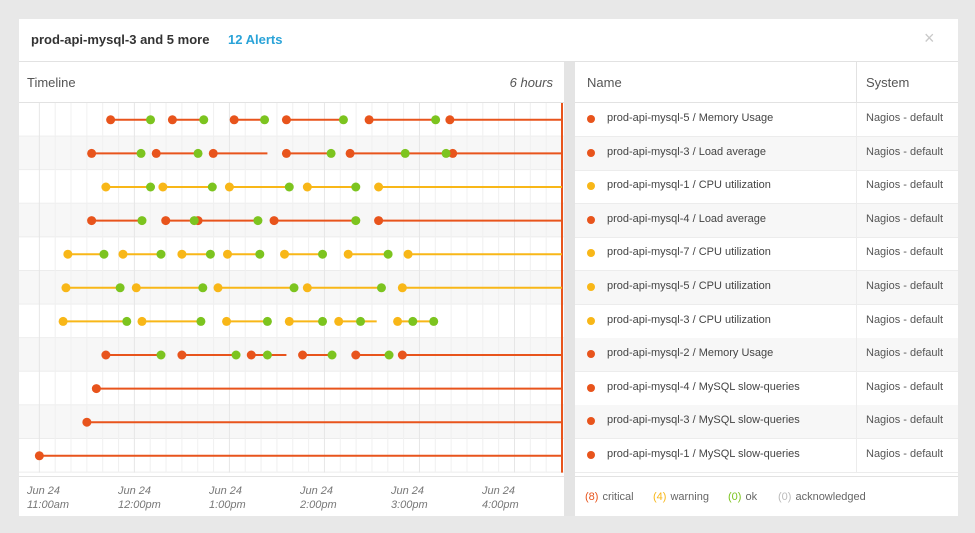 This screenshot has width=975, height=533. What do you see at coordinates (689, 185) in the screenshot?
I see `alert-name: prod-api-mysql-1 / CPU utilization` at bounding box center [689, 185].